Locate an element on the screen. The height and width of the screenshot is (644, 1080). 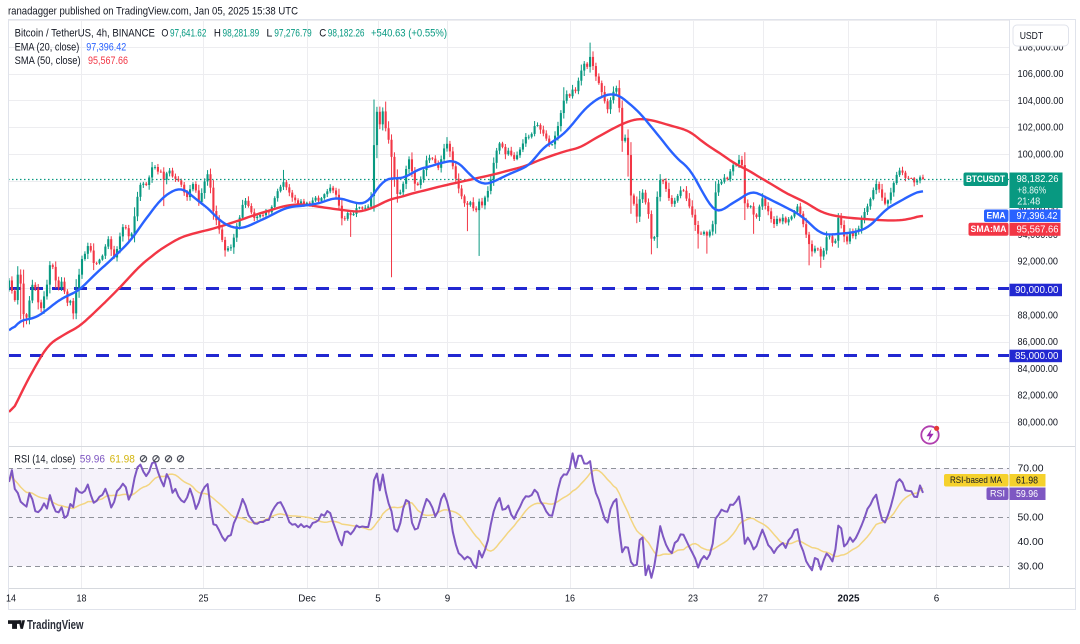
svg-text: SMA (50, close) is located at coordinates (48, 61).